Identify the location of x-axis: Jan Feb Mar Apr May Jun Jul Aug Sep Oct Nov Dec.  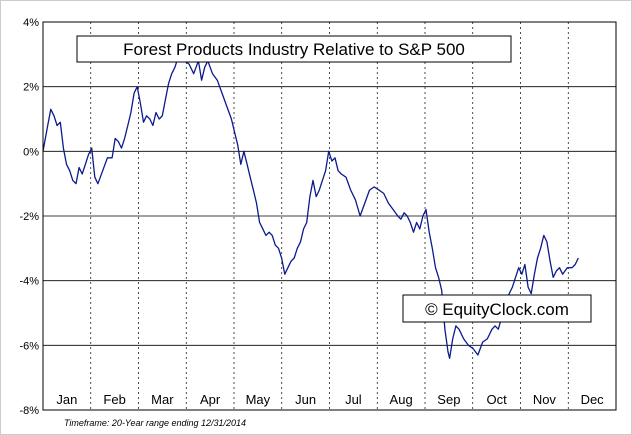
(330, 399).